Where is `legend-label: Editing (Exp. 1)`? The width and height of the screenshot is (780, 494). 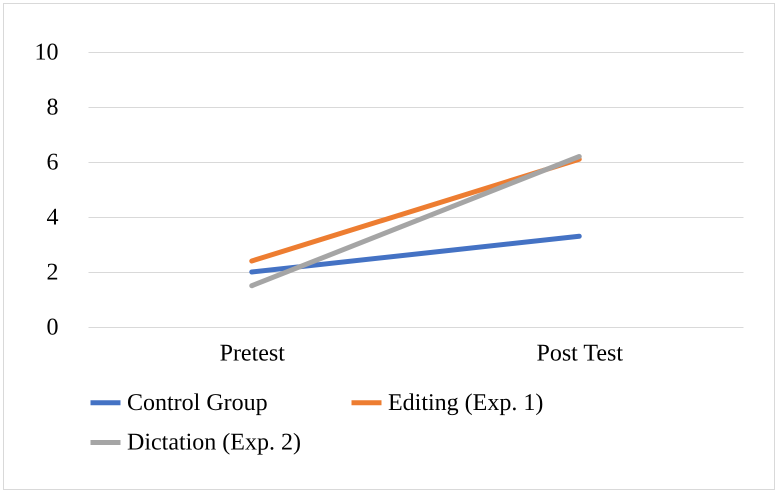 legend-label: Editing (Exp. 1) is located at coordinates (466, 403).